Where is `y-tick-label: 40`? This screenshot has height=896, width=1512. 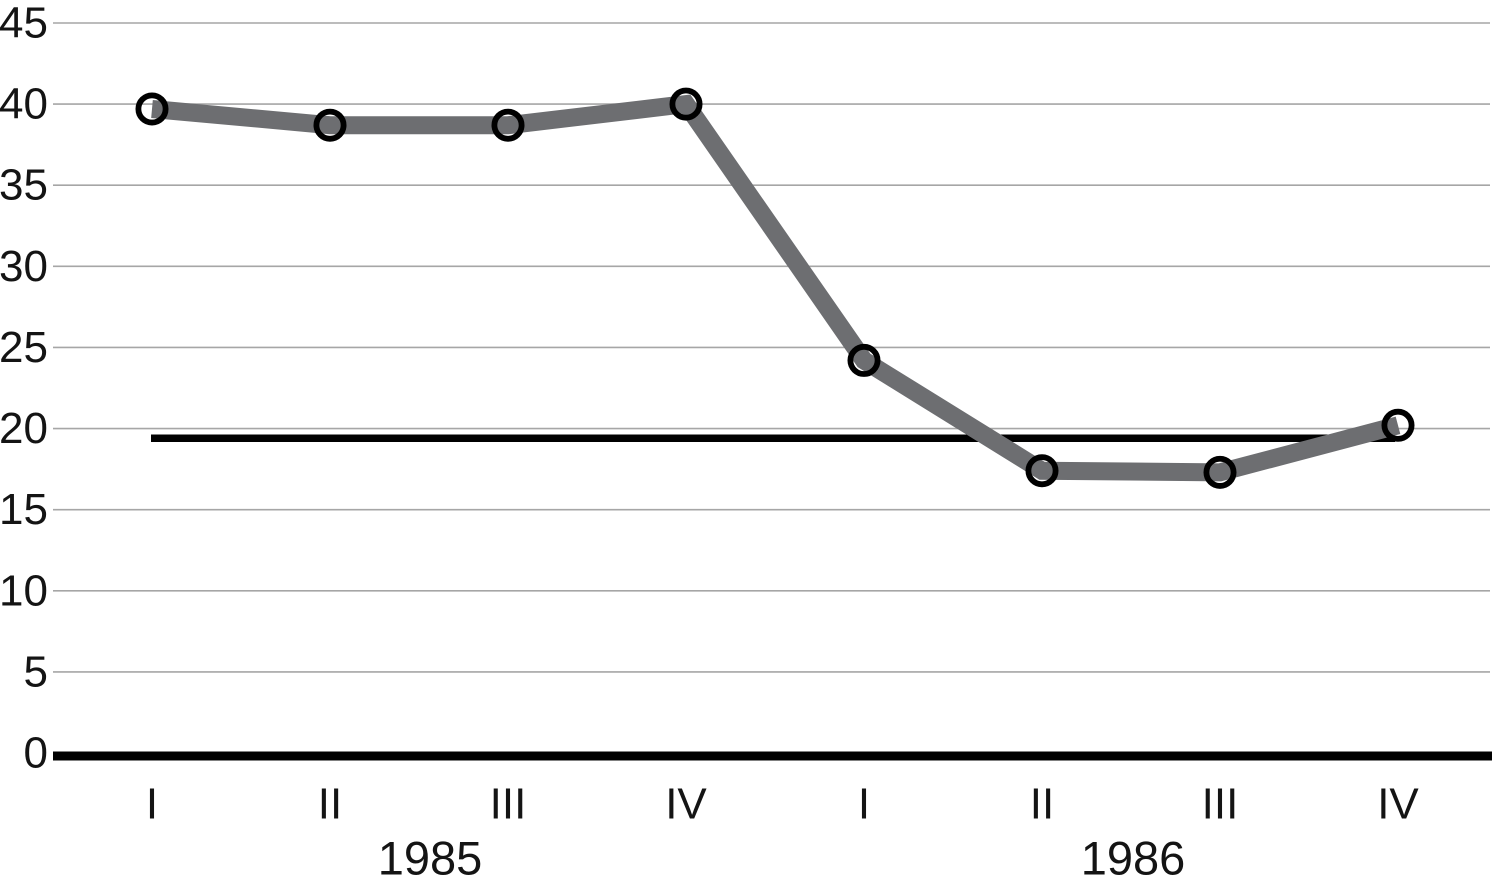
y-tick-label: 40 is located at coordinates (24, 104).